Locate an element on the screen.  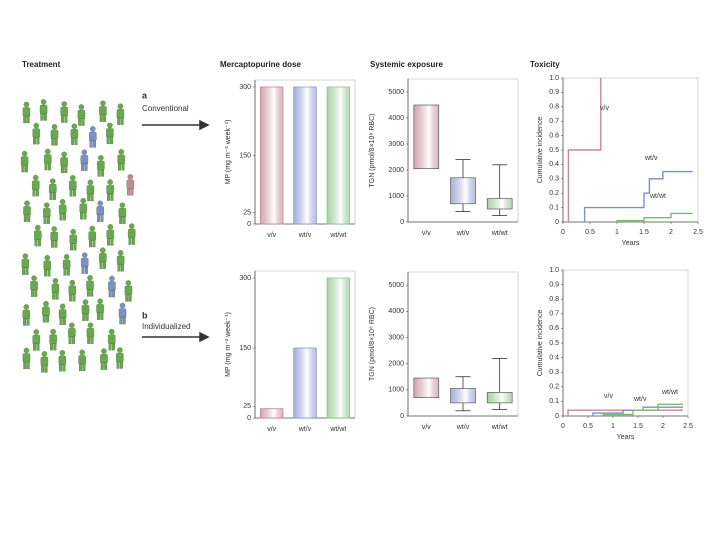
y-tick-label: 25 is located at coordinates (247, 212).